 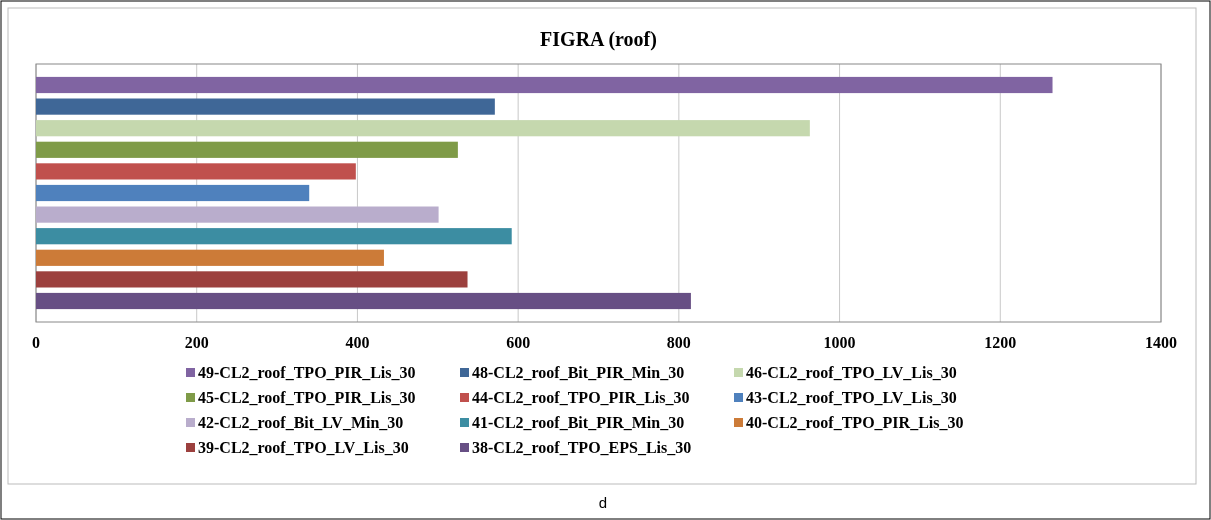 I want to click on legend-label: 42-CL2_roof_Bit_LV_Min_30, so click(x=301, y=422).